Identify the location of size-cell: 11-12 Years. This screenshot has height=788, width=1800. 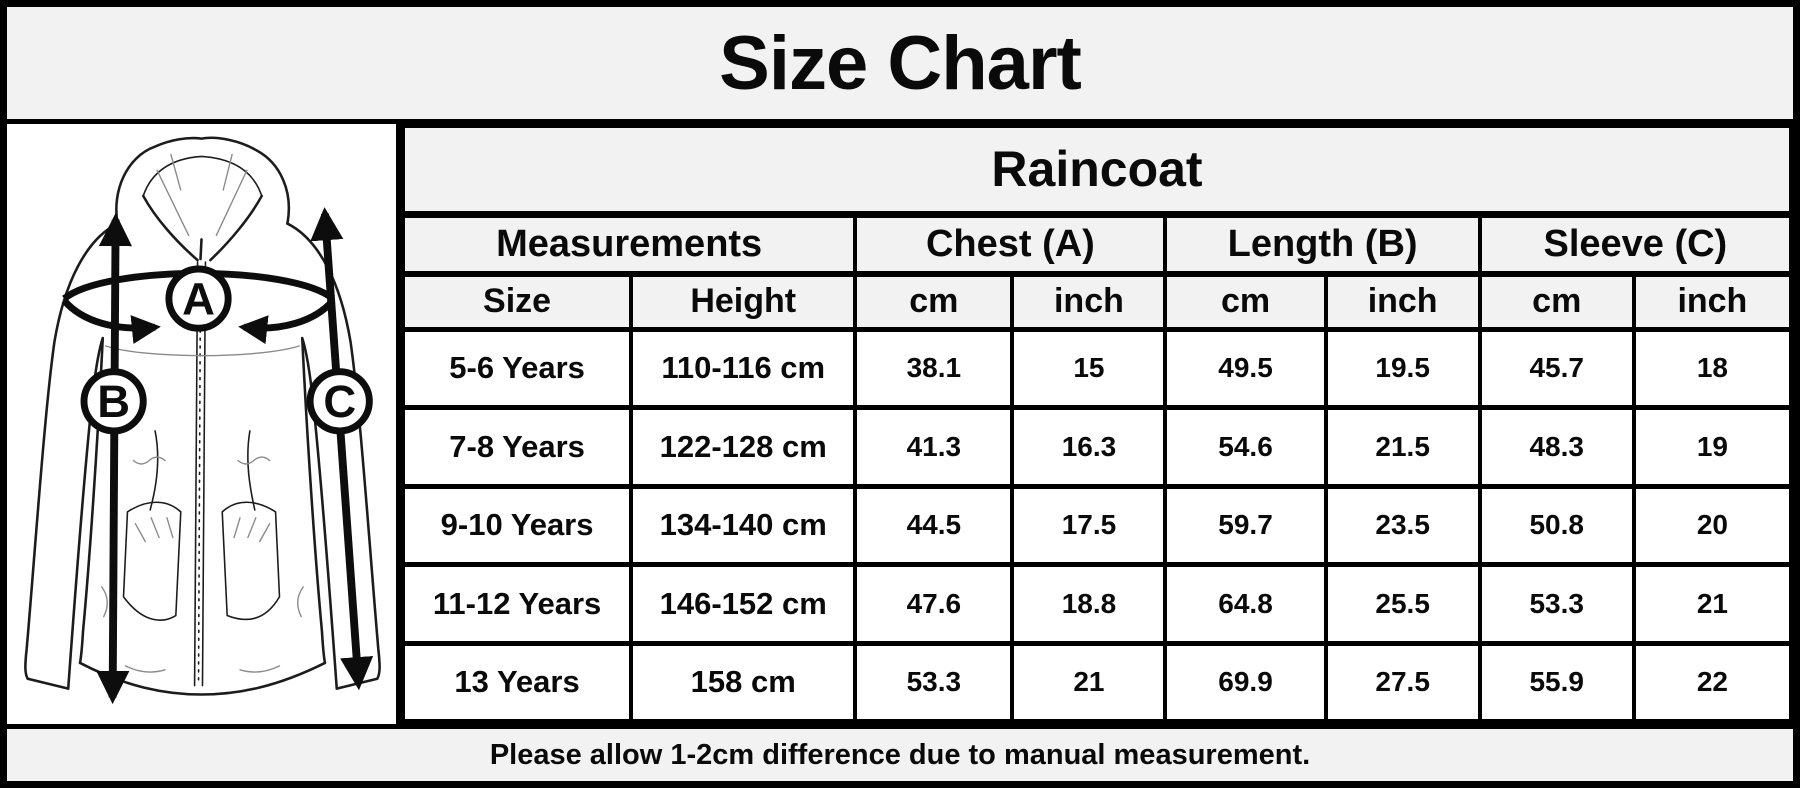
(517, 604).